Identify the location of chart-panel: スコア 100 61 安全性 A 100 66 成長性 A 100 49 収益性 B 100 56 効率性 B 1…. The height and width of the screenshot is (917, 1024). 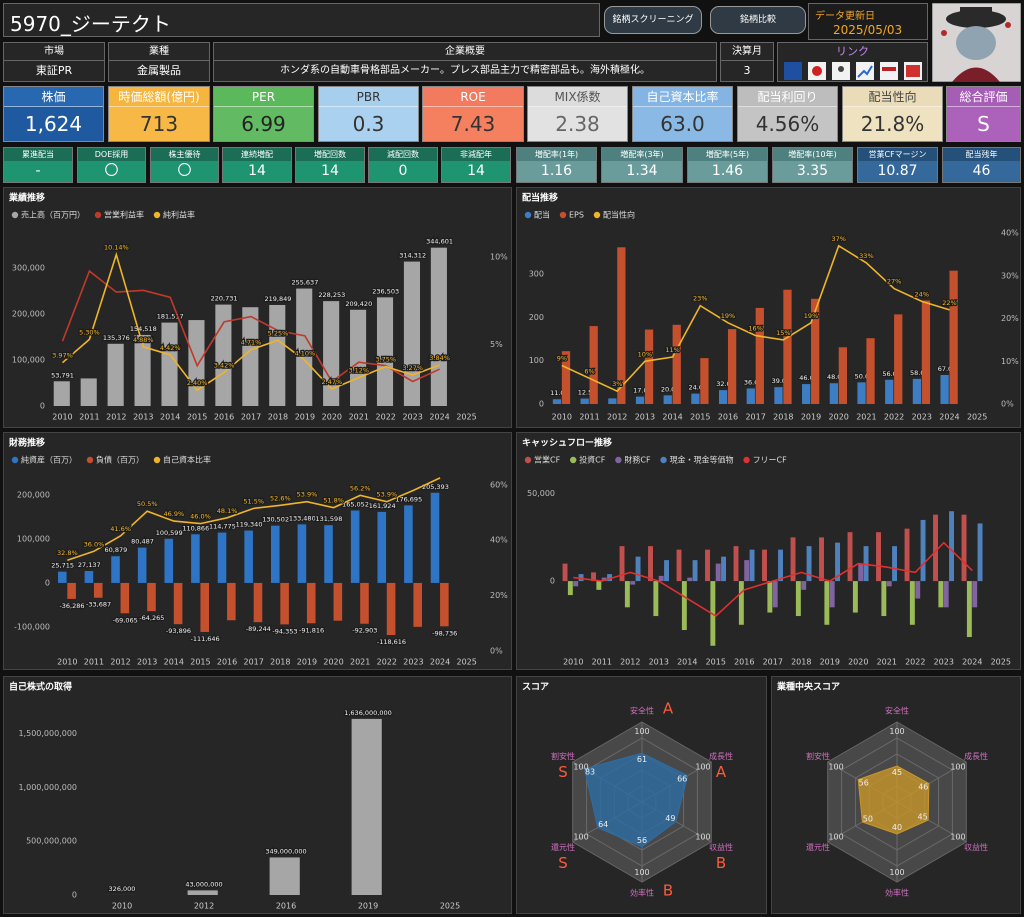
(641, 795).